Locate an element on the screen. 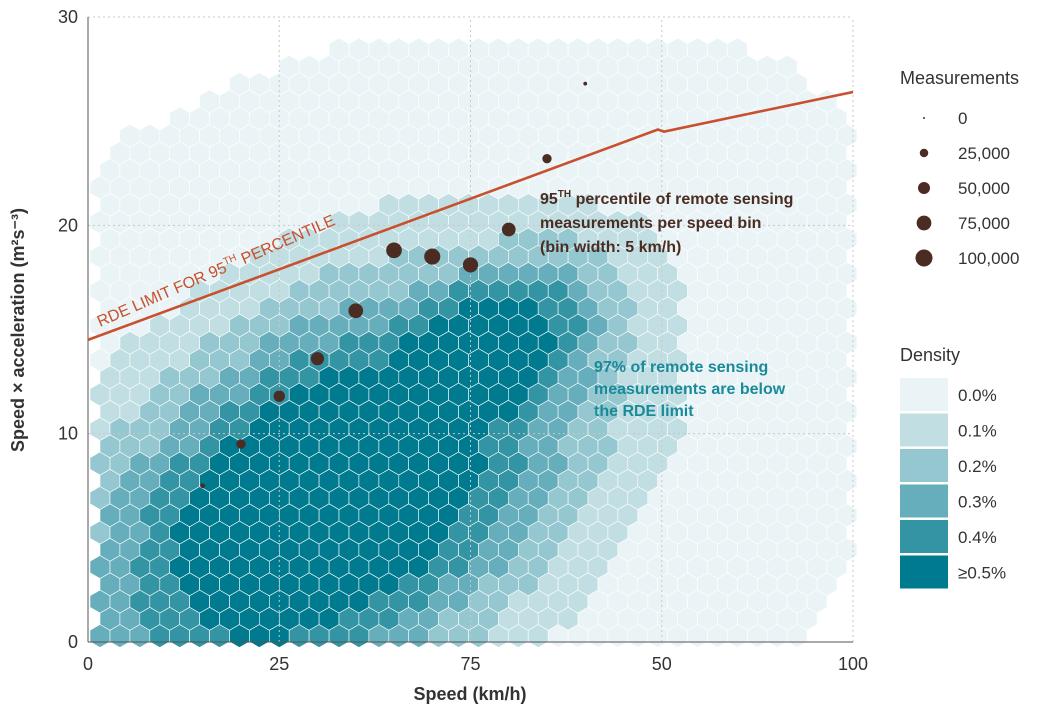 This screenshot has height=709, width=1060. x-tick-label: 25 is located at coordinates (279, 664).